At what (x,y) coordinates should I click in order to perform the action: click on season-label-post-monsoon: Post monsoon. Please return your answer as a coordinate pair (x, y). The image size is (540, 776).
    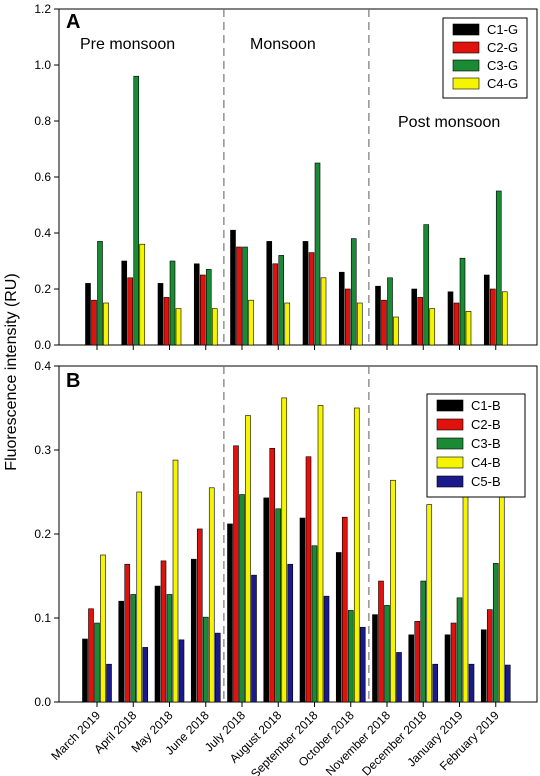
    Looking at the image, I should click on (449, 122).